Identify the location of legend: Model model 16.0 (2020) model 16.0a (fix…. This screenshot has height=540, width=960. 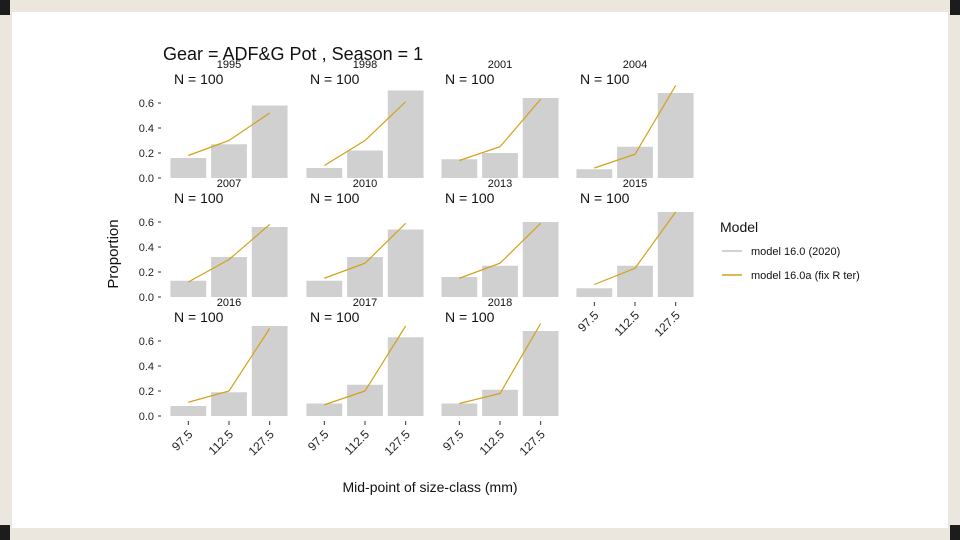
(790, 250).